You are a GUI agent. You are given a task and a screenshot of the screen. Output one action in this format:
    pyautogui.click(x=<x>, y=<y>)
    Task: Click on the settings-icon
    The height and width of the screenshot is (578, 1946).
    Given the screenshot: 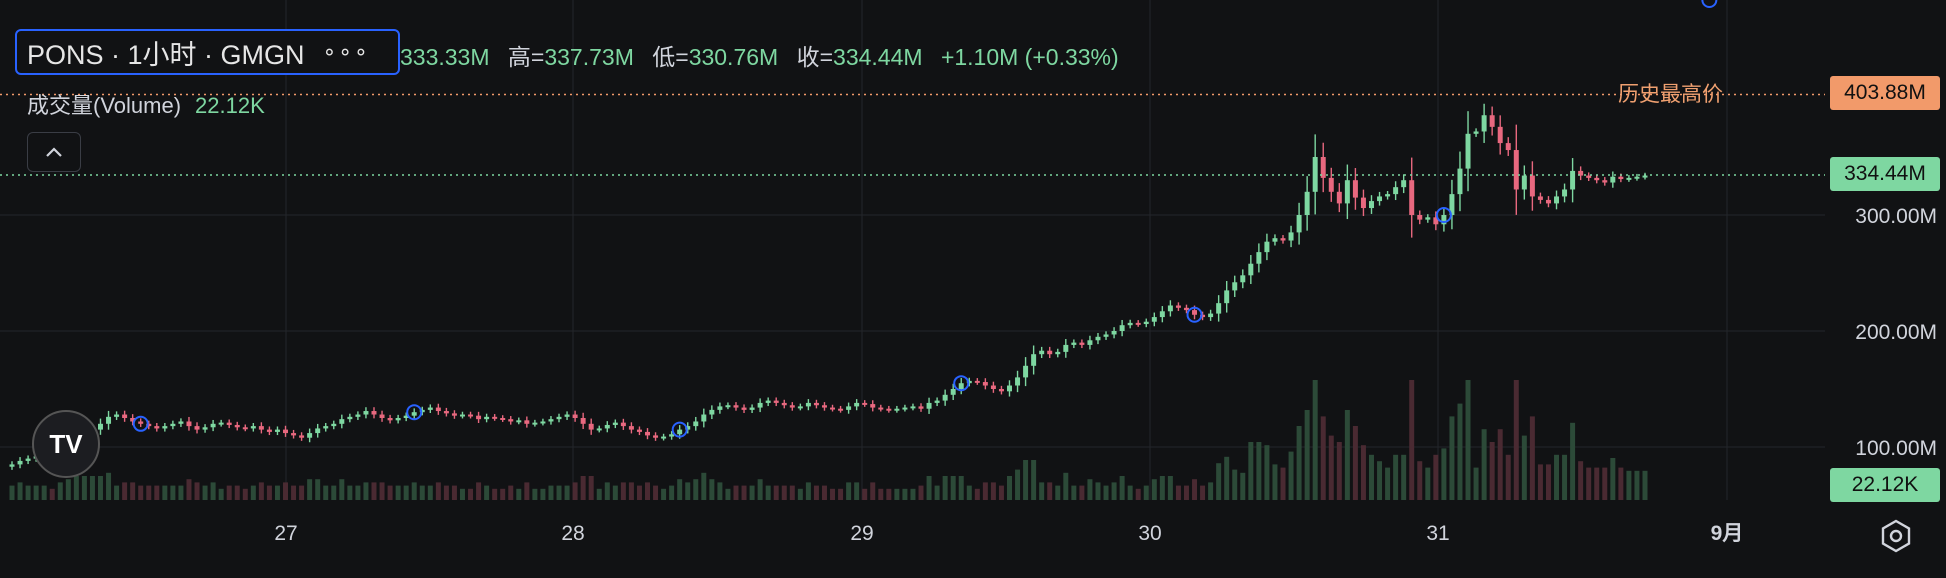 What is the action you would take?
    pyautogui.click(x=1896, y=536)
    